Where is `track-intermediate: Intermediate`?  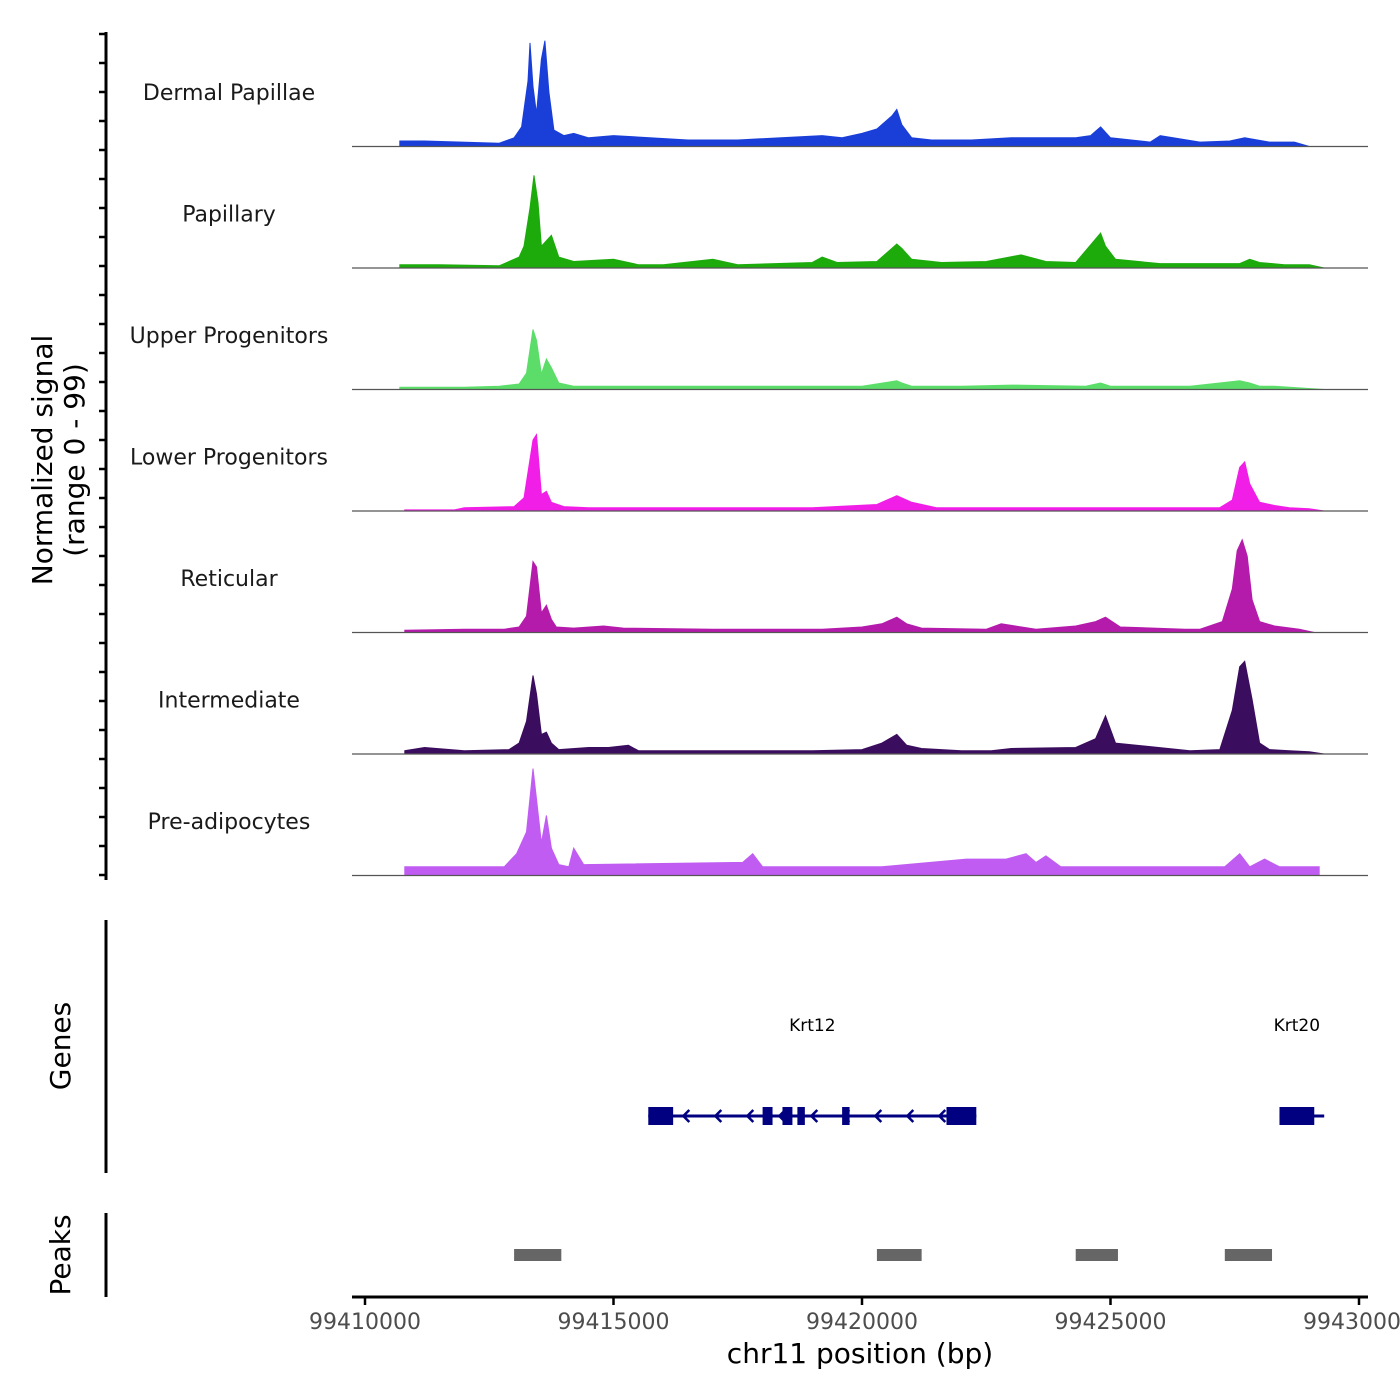
track-intermediate: Intermediate is located at coordinates (763, 707).